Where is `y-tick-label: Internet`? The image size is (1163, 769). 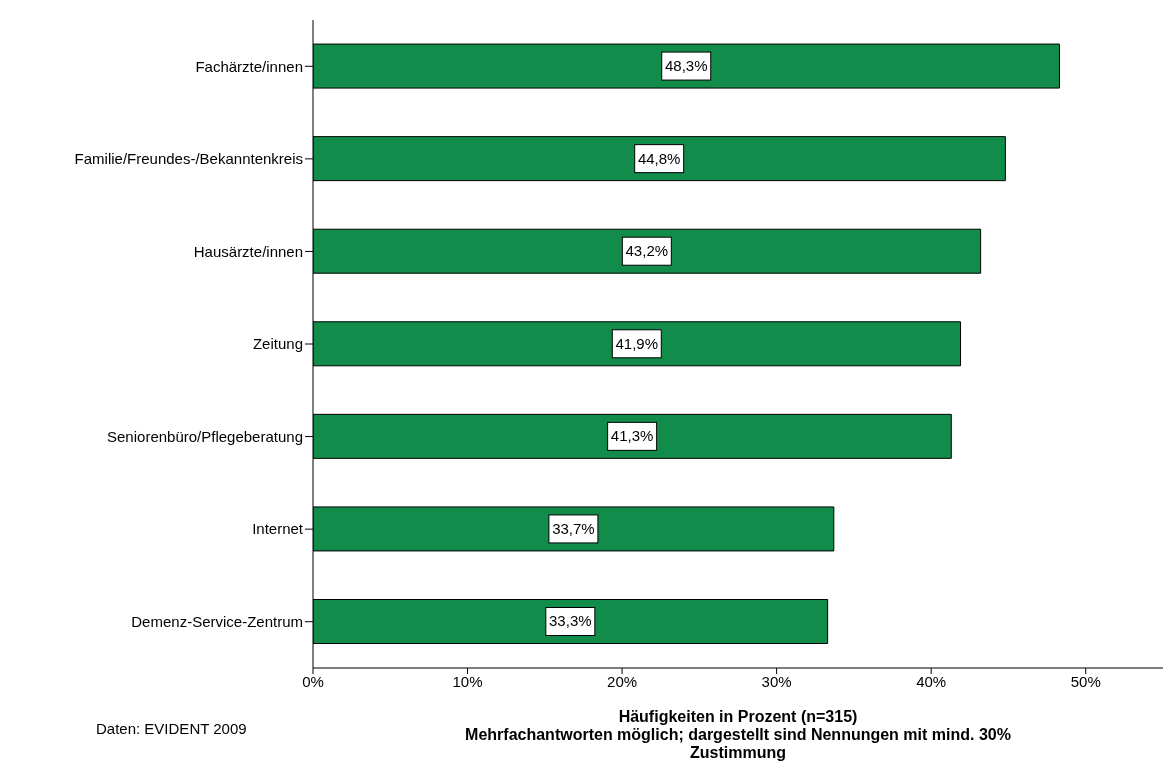
y-tick-label: Internet is located at coordinates (278, 529).